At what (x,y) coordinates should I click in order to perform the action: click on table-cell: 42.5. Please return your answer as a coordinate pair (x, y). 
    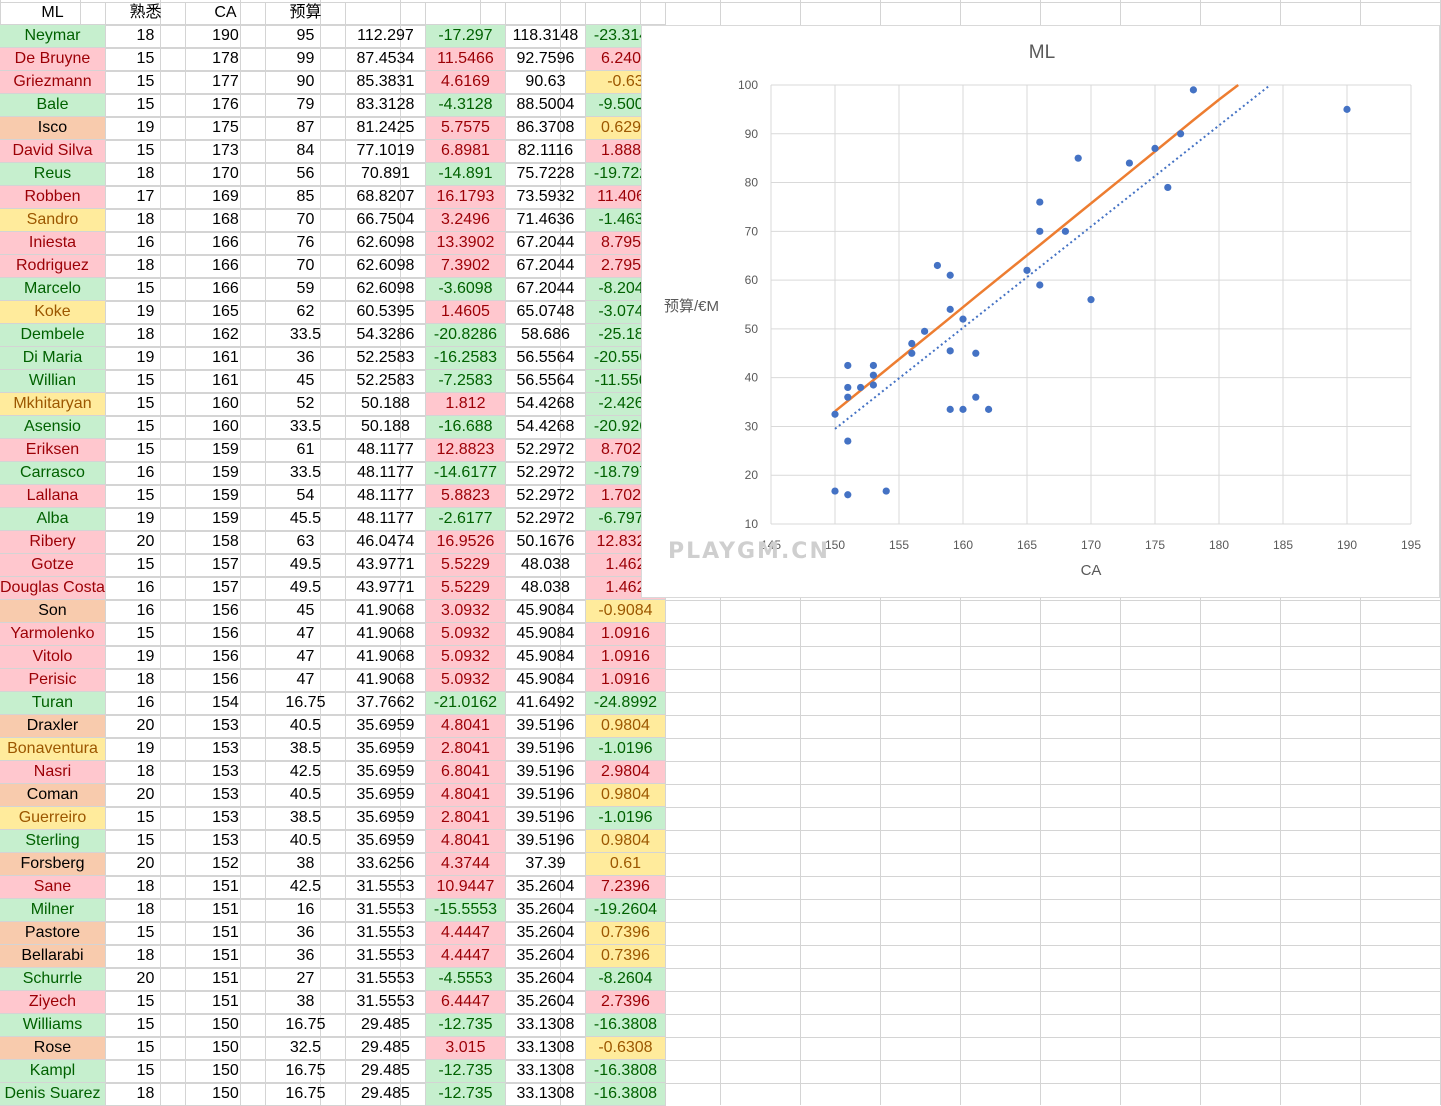
    Looking at the image, I should click on (305, 772).